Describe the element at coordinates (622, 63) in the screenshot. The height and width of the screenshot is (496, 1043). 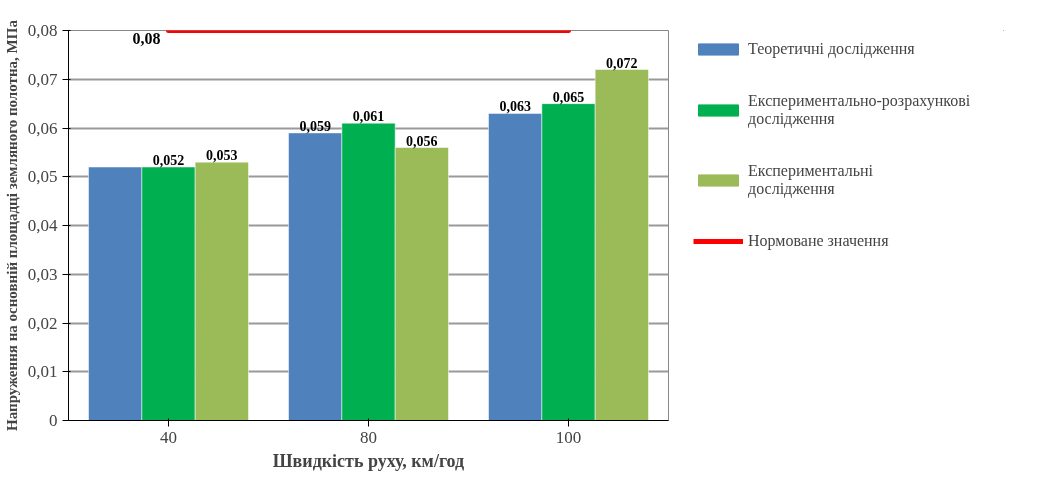
I see `data-label: 0,072` at that location.